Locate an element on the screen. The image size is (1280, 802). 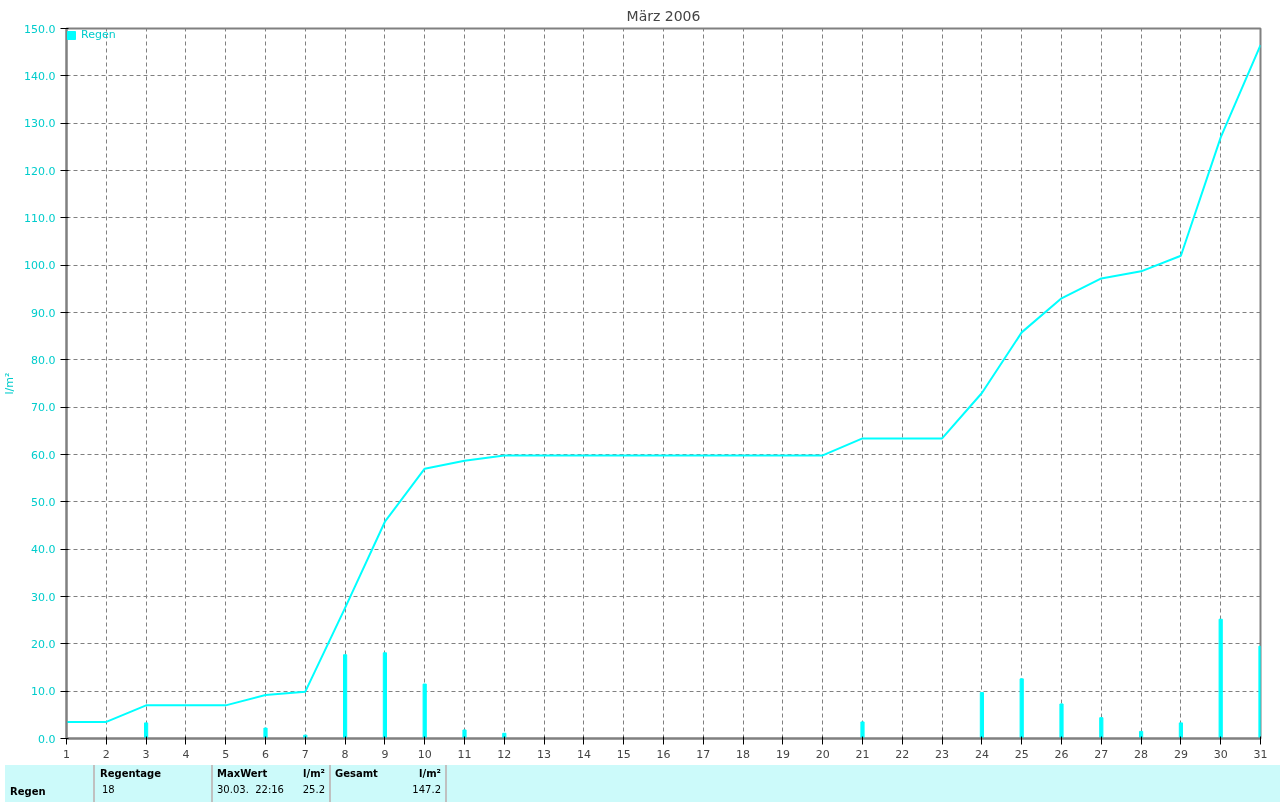
x-tick-label: 26 is located at coordinates (1061, 754).